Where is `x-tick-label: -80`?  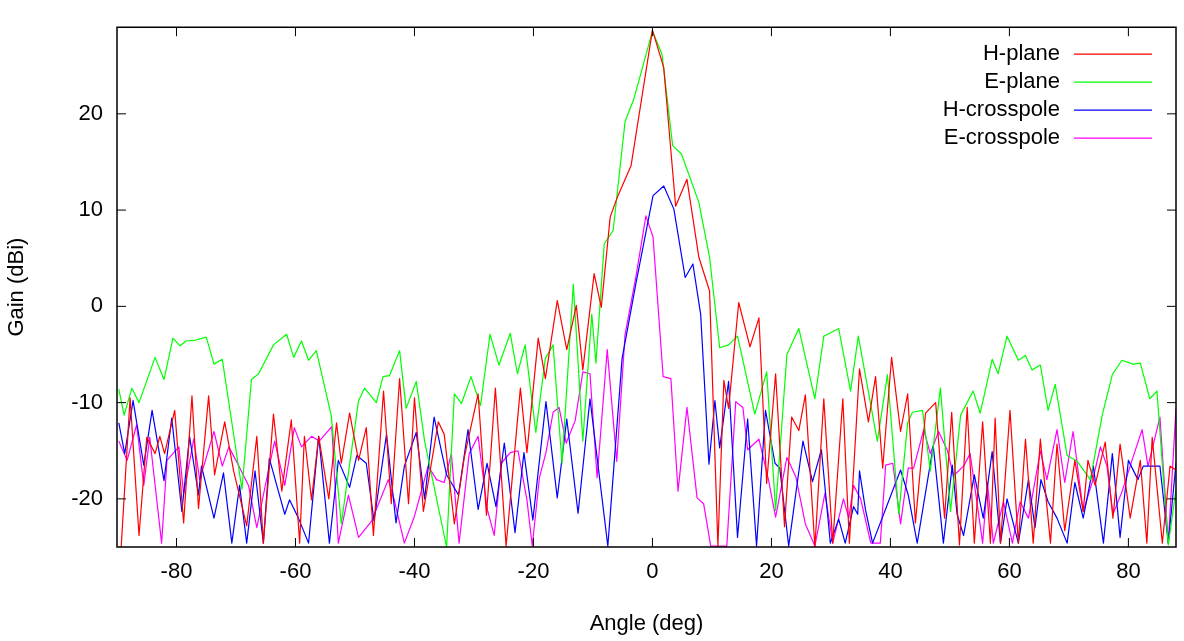
x-tick-label: -80 is located at coordinates (176, 571).